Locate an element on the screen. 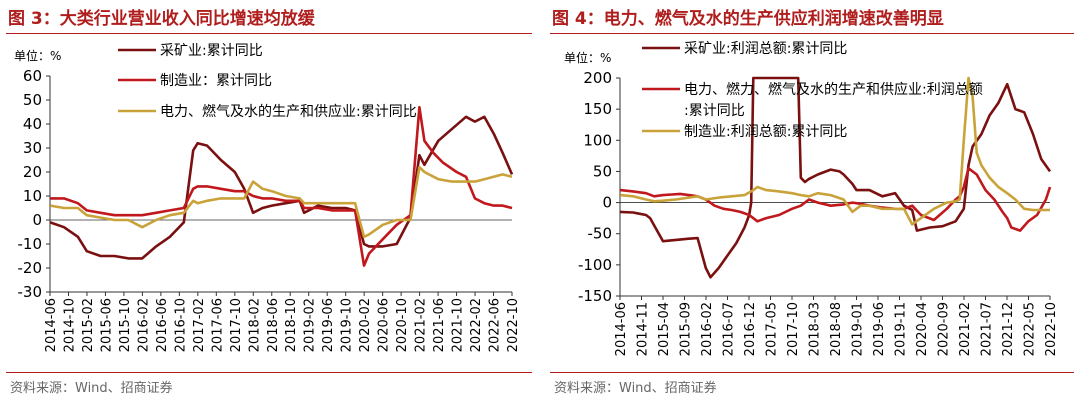 The height and width of the screenshot is (408, 1080). y-tick-label: 40 is located at coordinates (32, 124).